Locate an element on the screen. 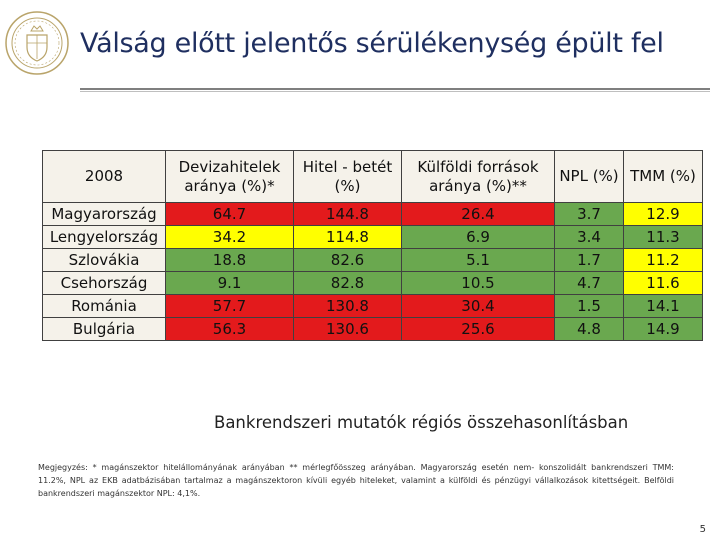 The height and width of the screenshot is (540, 720). value-cell: 6.9 is located at coordinates (478, 237).